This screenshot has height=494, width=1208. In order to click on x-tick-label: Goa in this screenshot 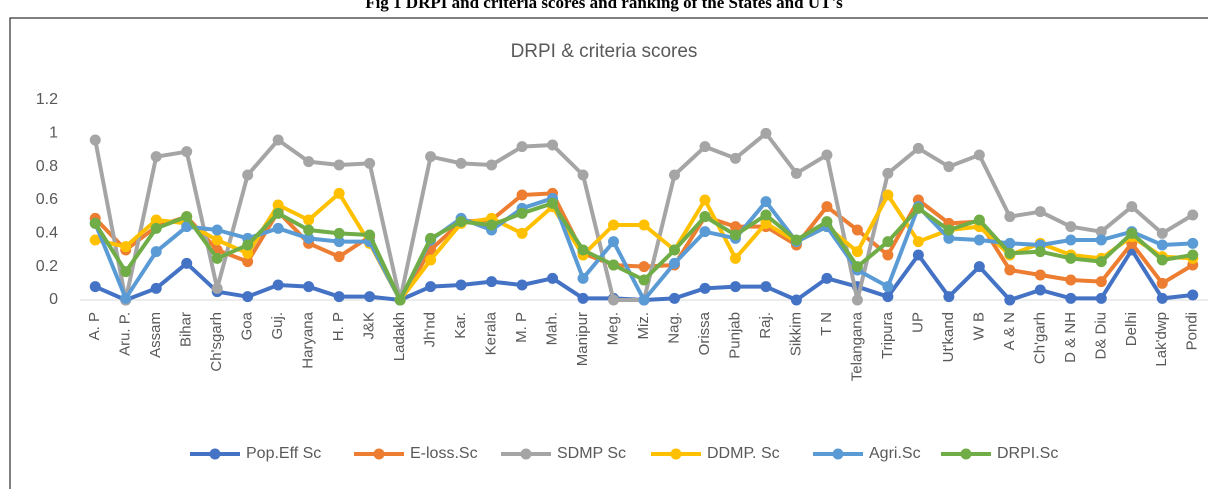, I will do `click(247, 325)`.